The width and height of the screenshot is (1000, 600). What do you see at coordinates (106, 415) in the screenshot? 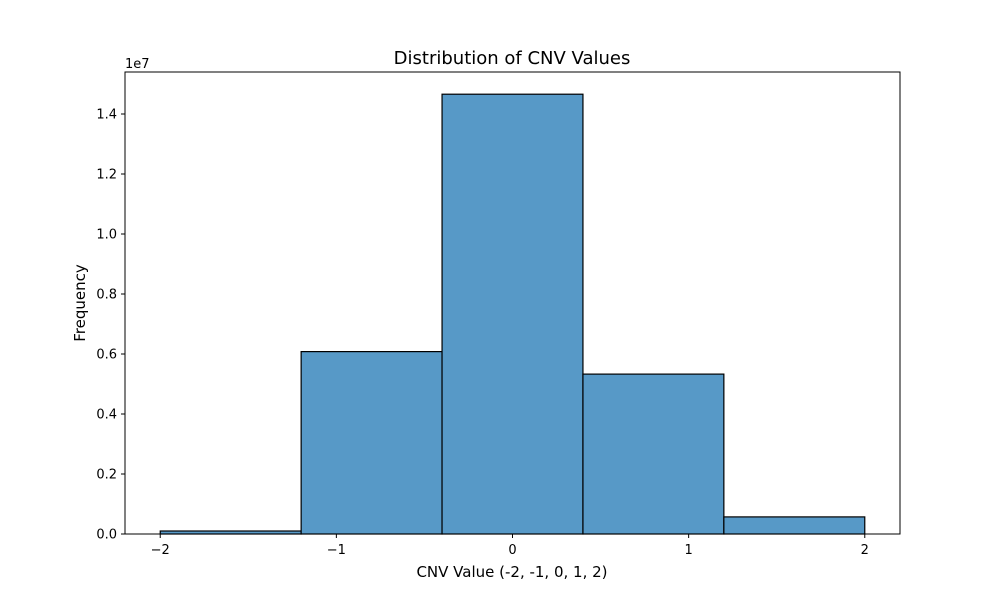
I see `y-tick-label-2: 0.4` at bounding box center [106, 415].